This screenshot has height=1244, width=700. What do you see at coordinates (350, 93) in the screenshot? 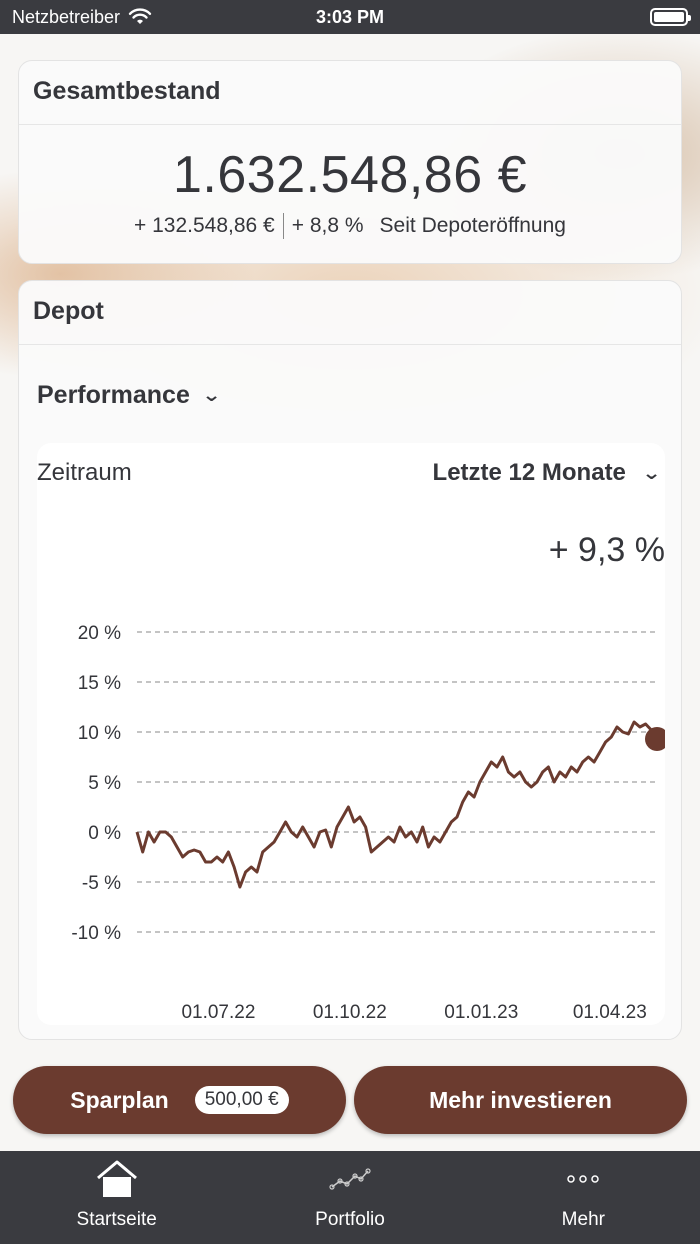
I see `total-title: Gesamtbestand` at bounding box center [350, 93].